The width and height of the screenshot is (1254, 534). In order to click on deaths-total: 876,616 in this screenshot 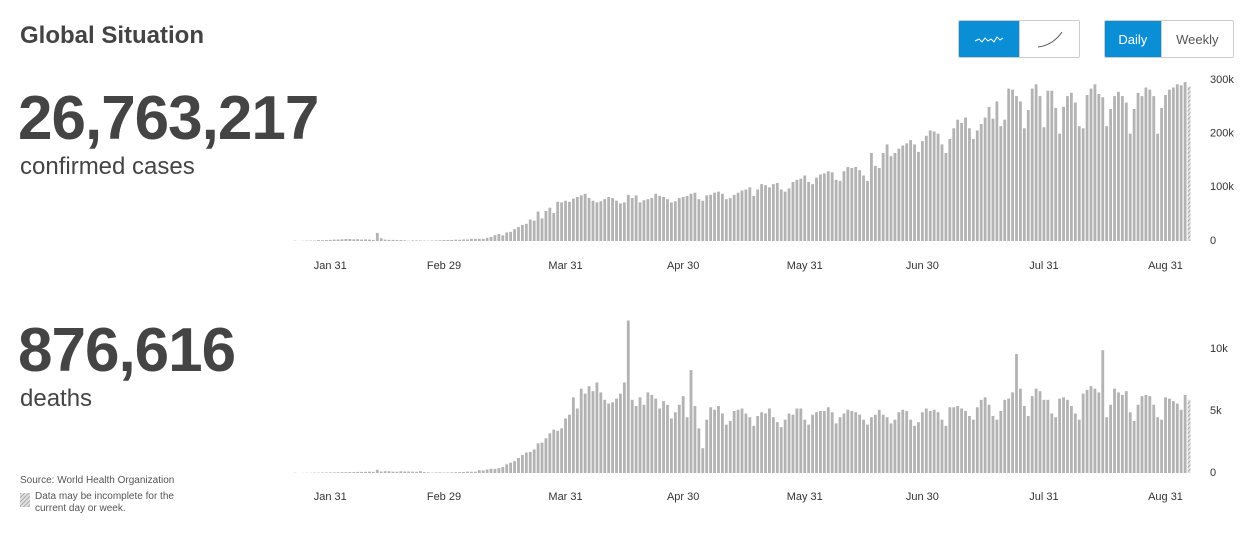, I will do `click(127, 350)`.